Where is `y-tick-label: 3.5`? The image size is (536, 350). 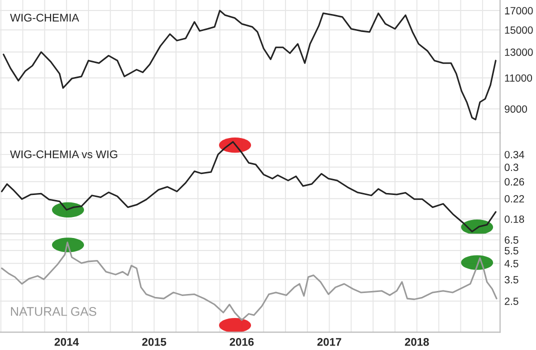 y-tick-label: 3.5 is located at coordinates (511, 280).